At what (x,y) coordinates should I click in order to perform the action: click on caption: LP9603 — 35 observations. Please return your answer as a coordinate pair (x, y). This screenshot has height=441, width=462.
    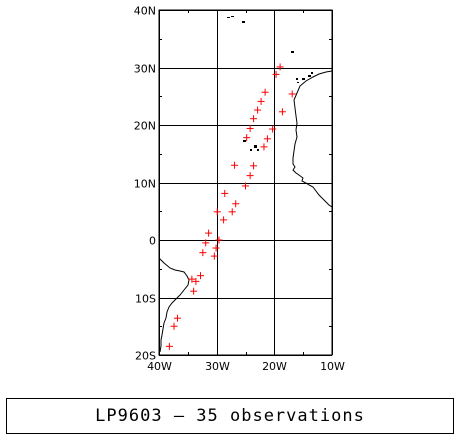
    Looking at the image, I should click on (230, 416).